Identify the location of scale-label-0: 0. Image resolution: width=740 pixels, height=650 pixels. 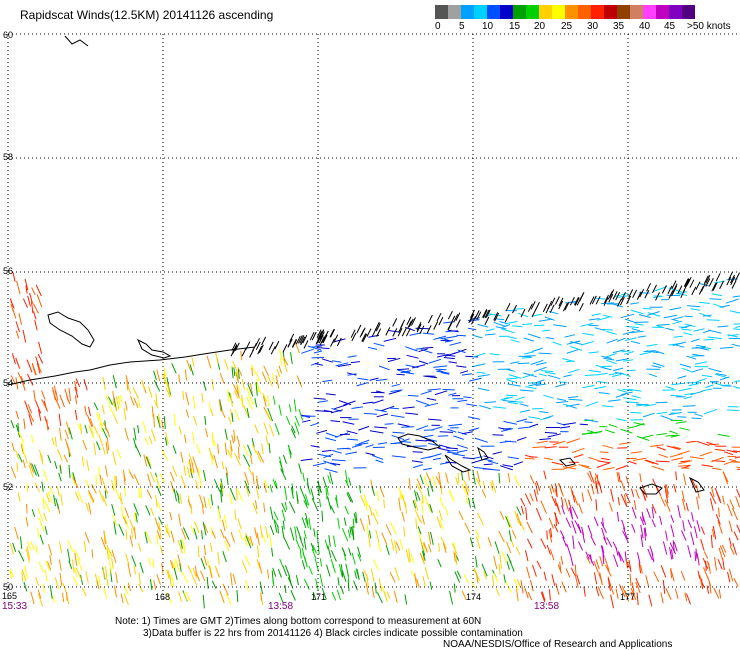
(438, 26).